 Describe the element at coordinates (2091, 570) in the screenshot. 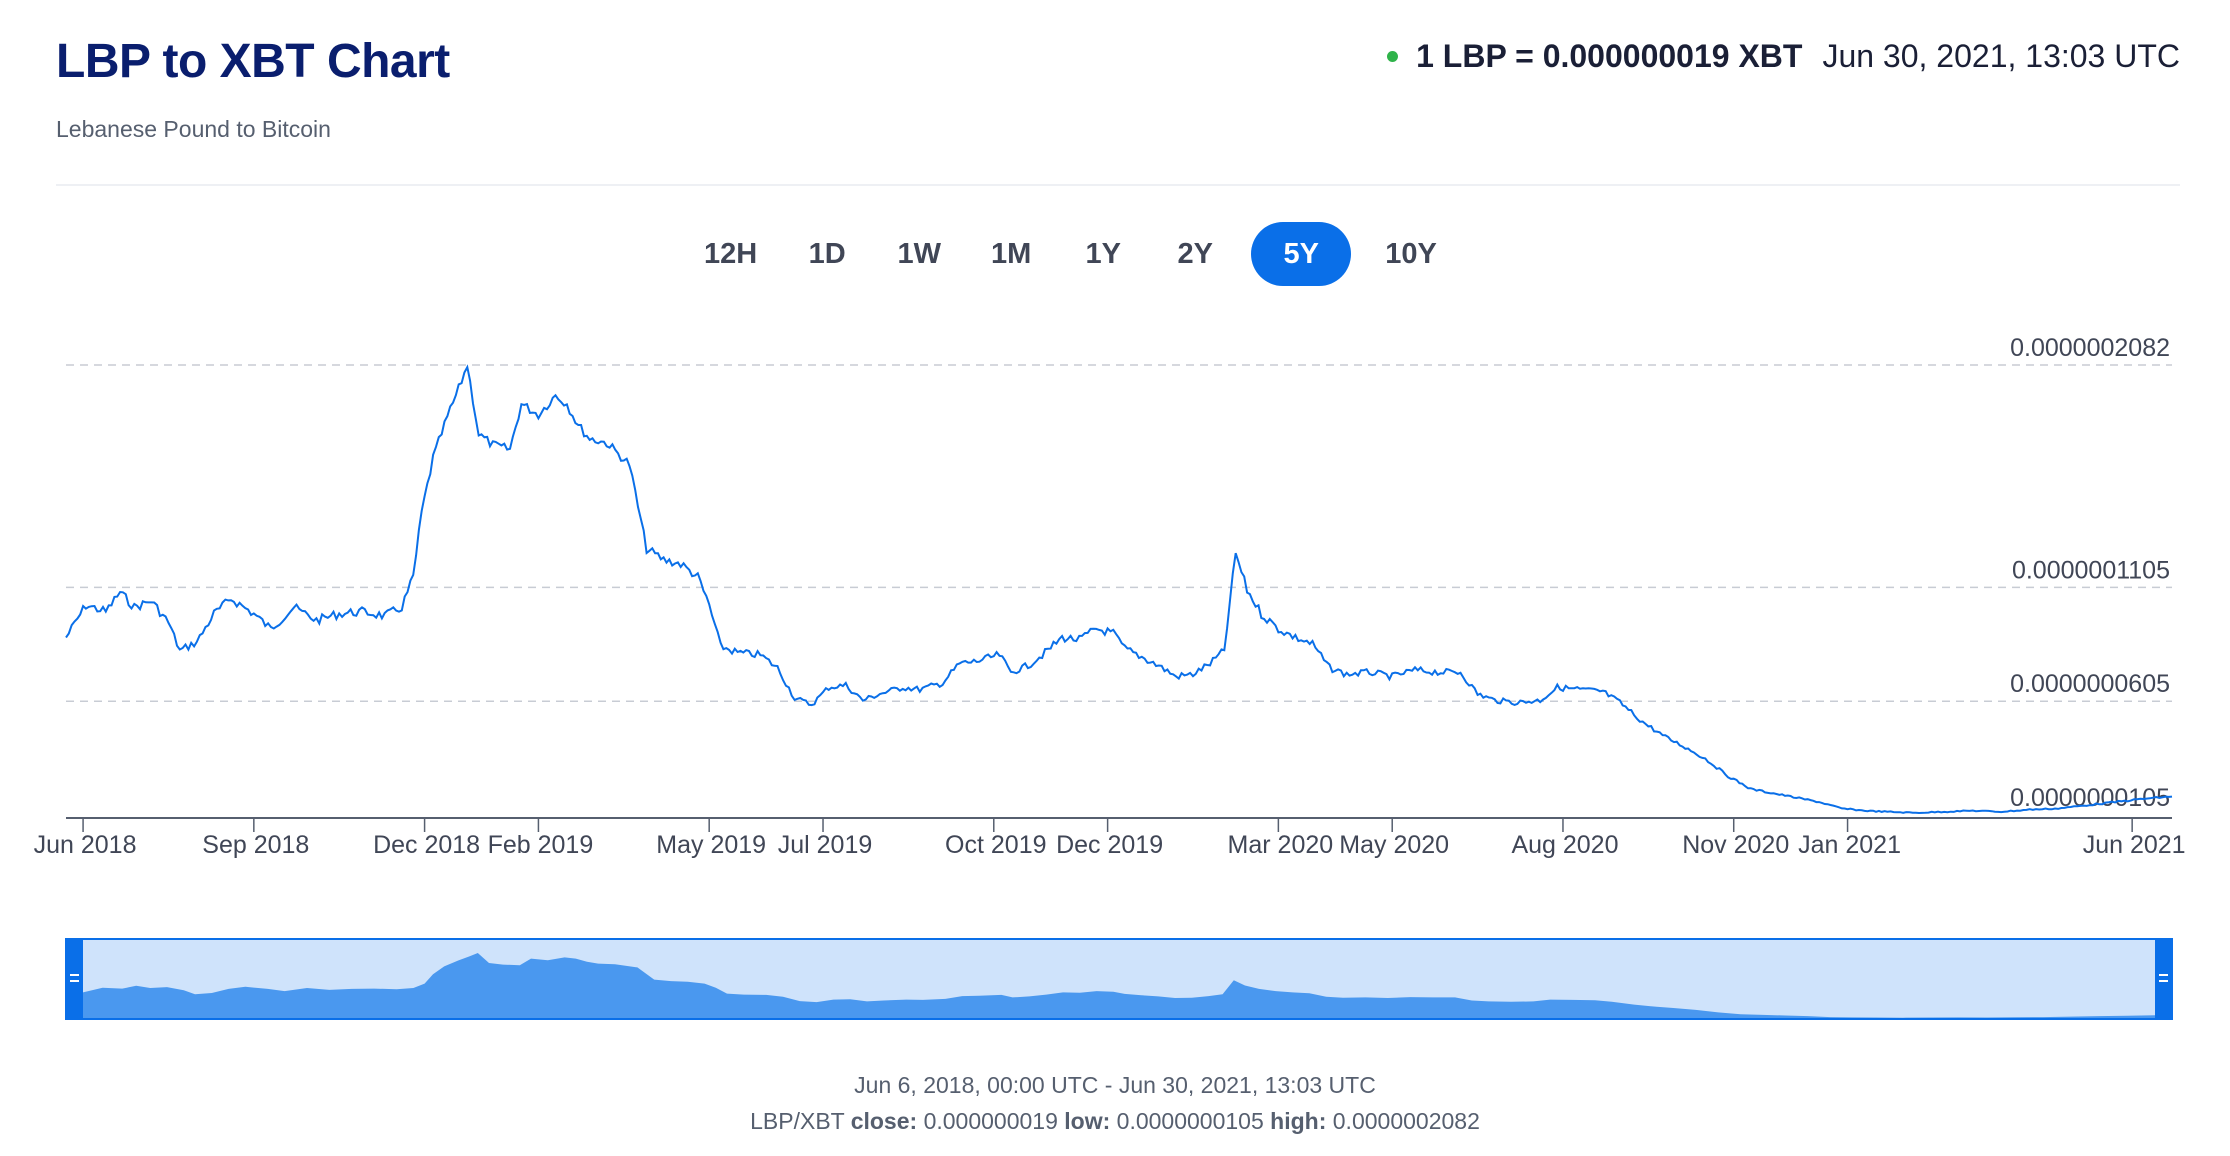

I see `y-axis-label: 0.0000001105` at that location.